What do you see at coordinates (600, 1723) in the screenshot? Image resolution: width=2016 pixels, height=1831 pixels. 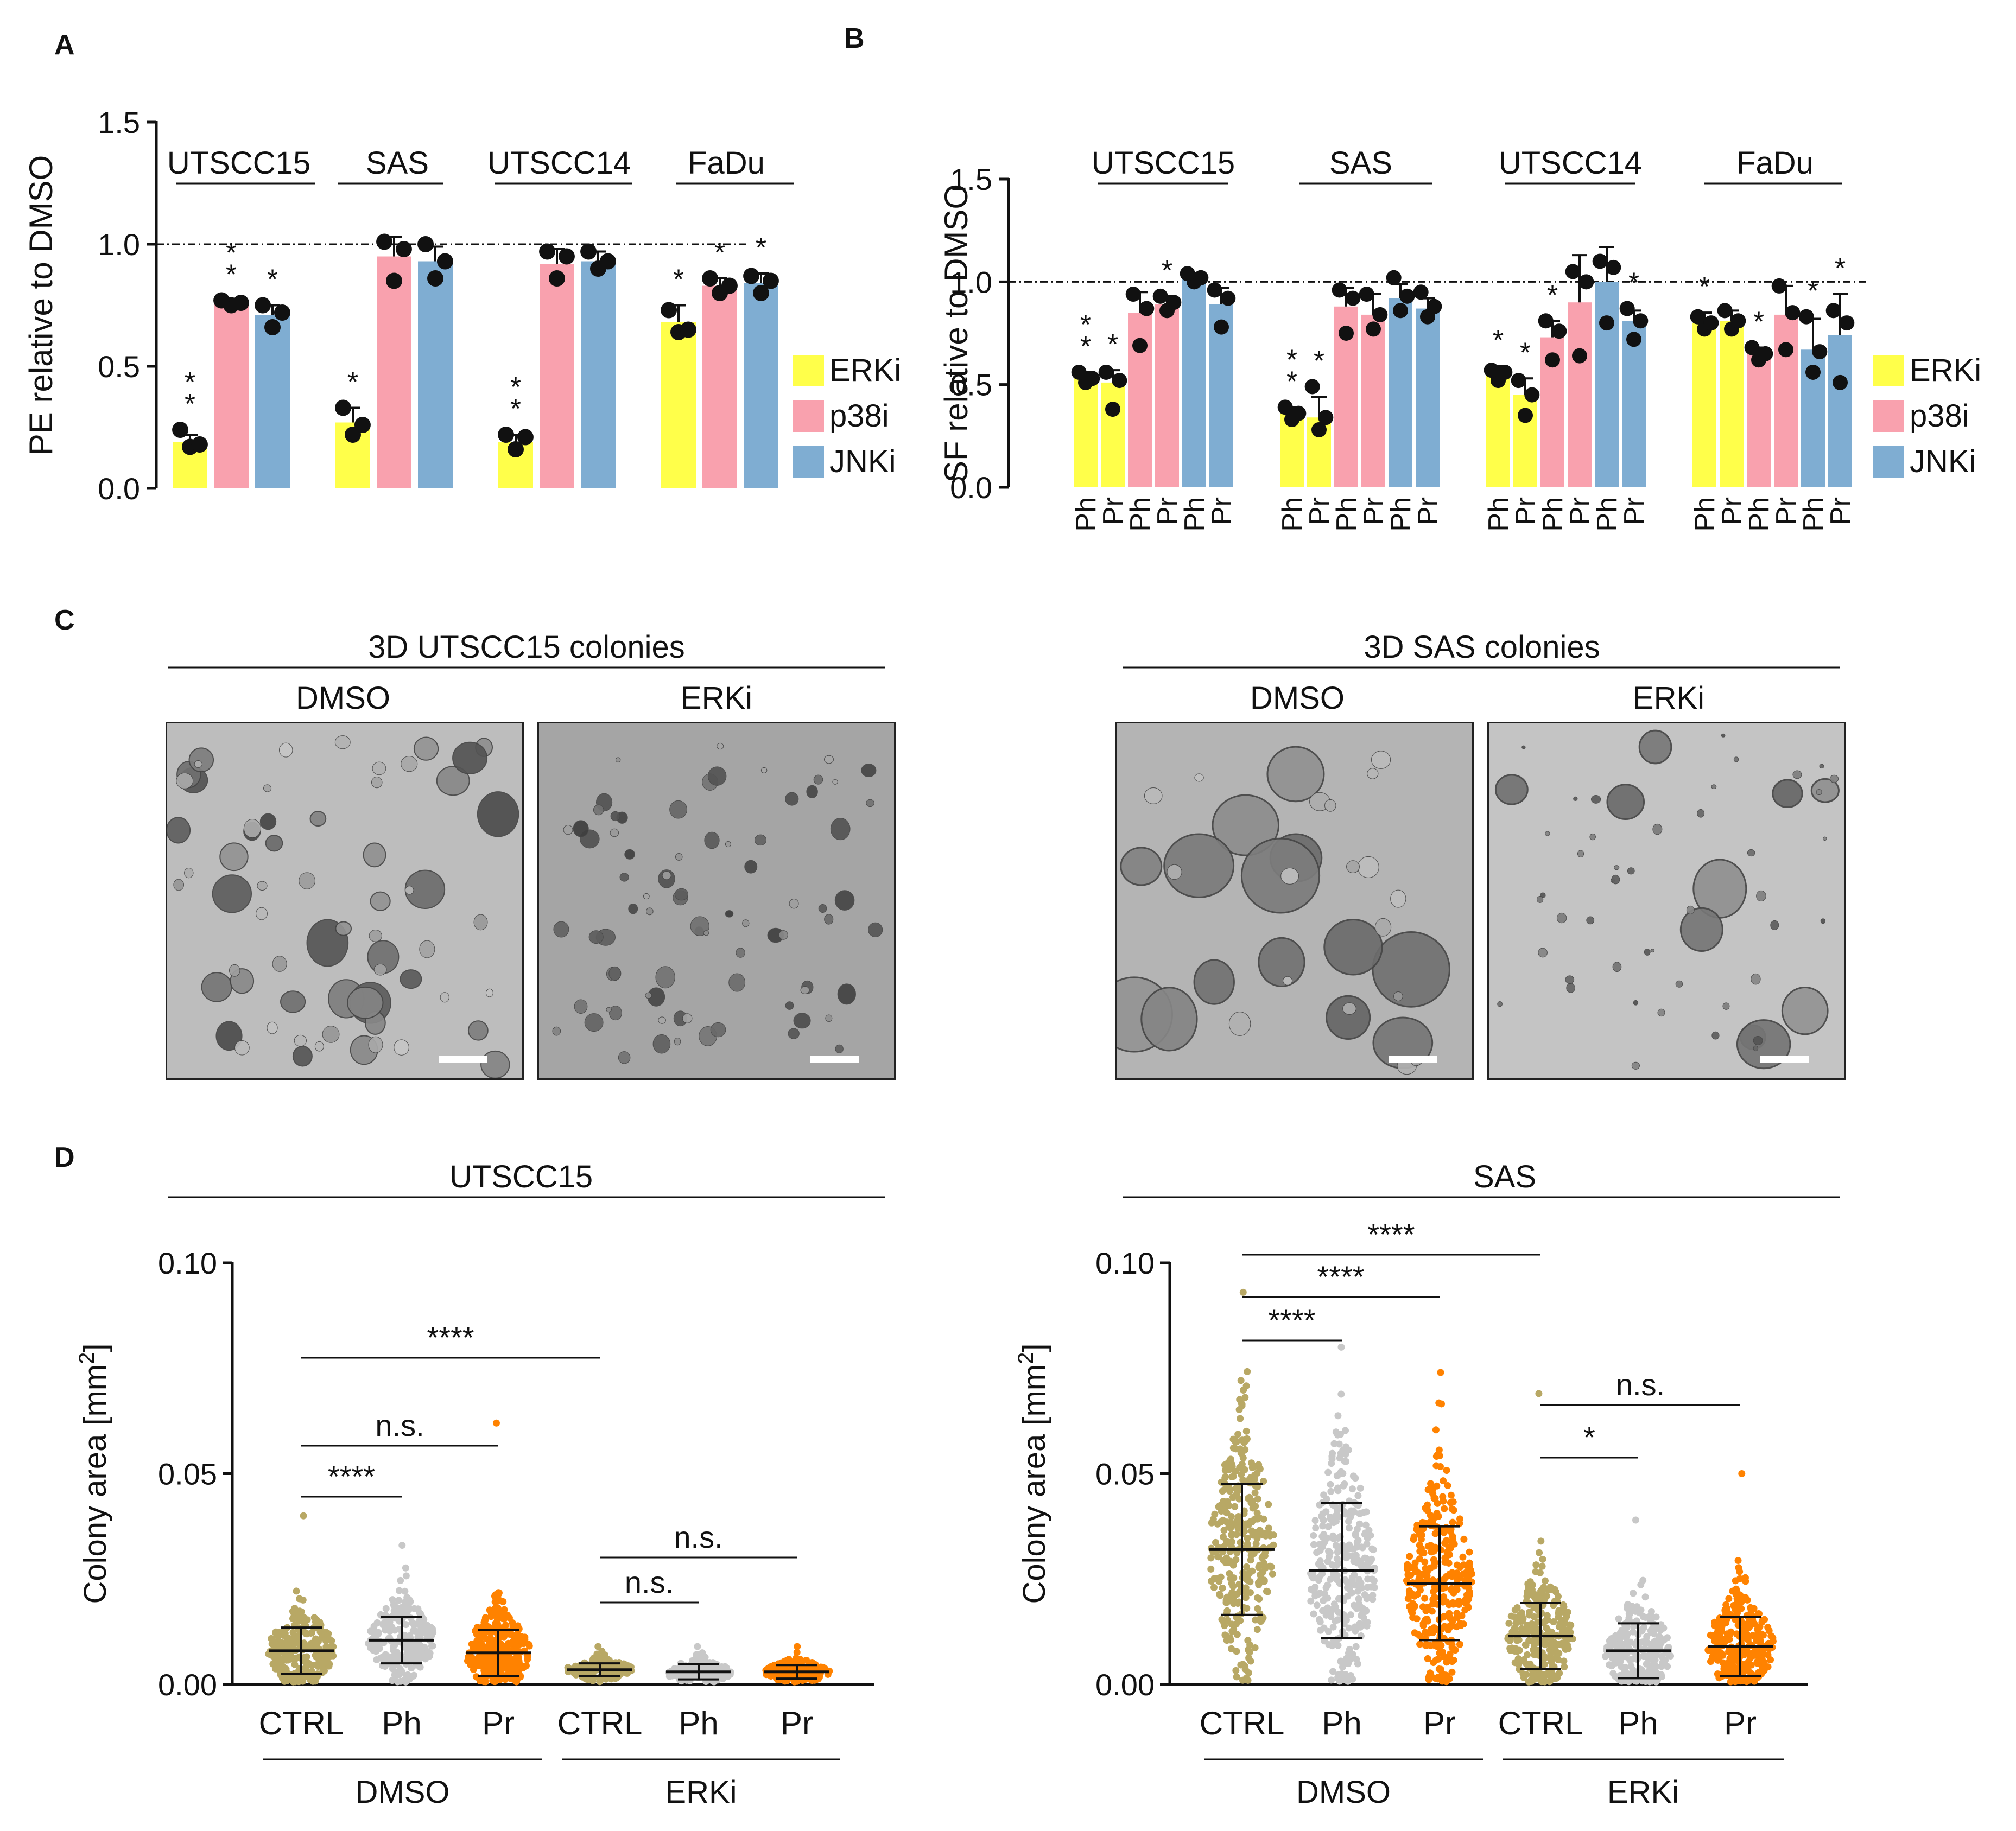 I see `x-tick-label: CTRL` at bounding box center [600, 1723].